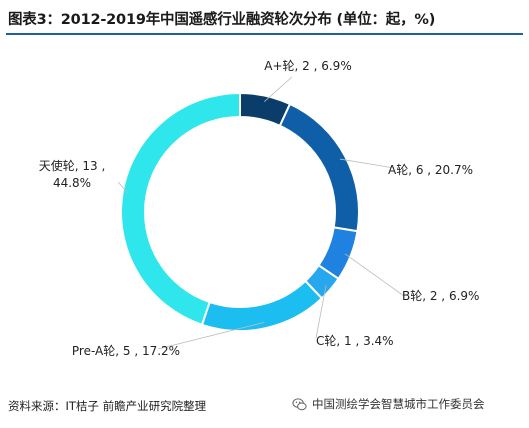 The width and height of the screenshot is (529, 428). What do you see at coordinates (355, 341) in the screenshot?
I see `data-label-4: C轮, 1 , 3.4%` at bounding box center [355, 341].